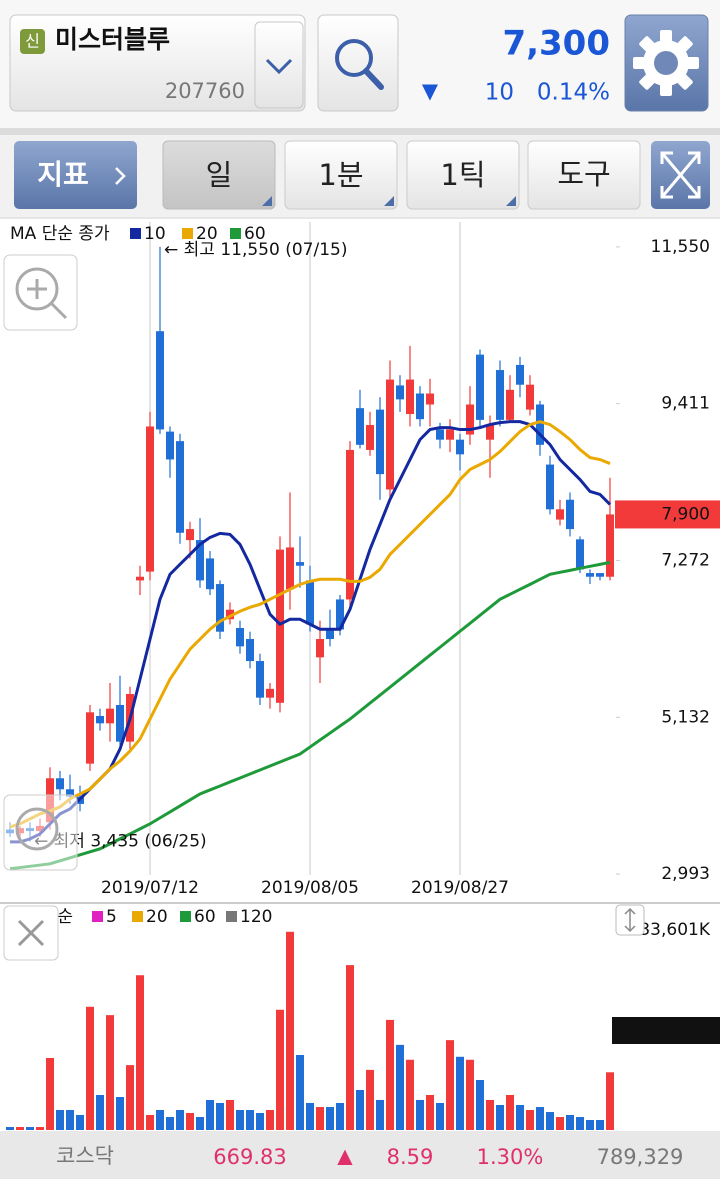 Image resolution: width=720 pixels, height=1183 pixels. Describe the element at coordinates (510, 1157) in the screenshot. I see `market-change-rate: 1.30%` at that location.